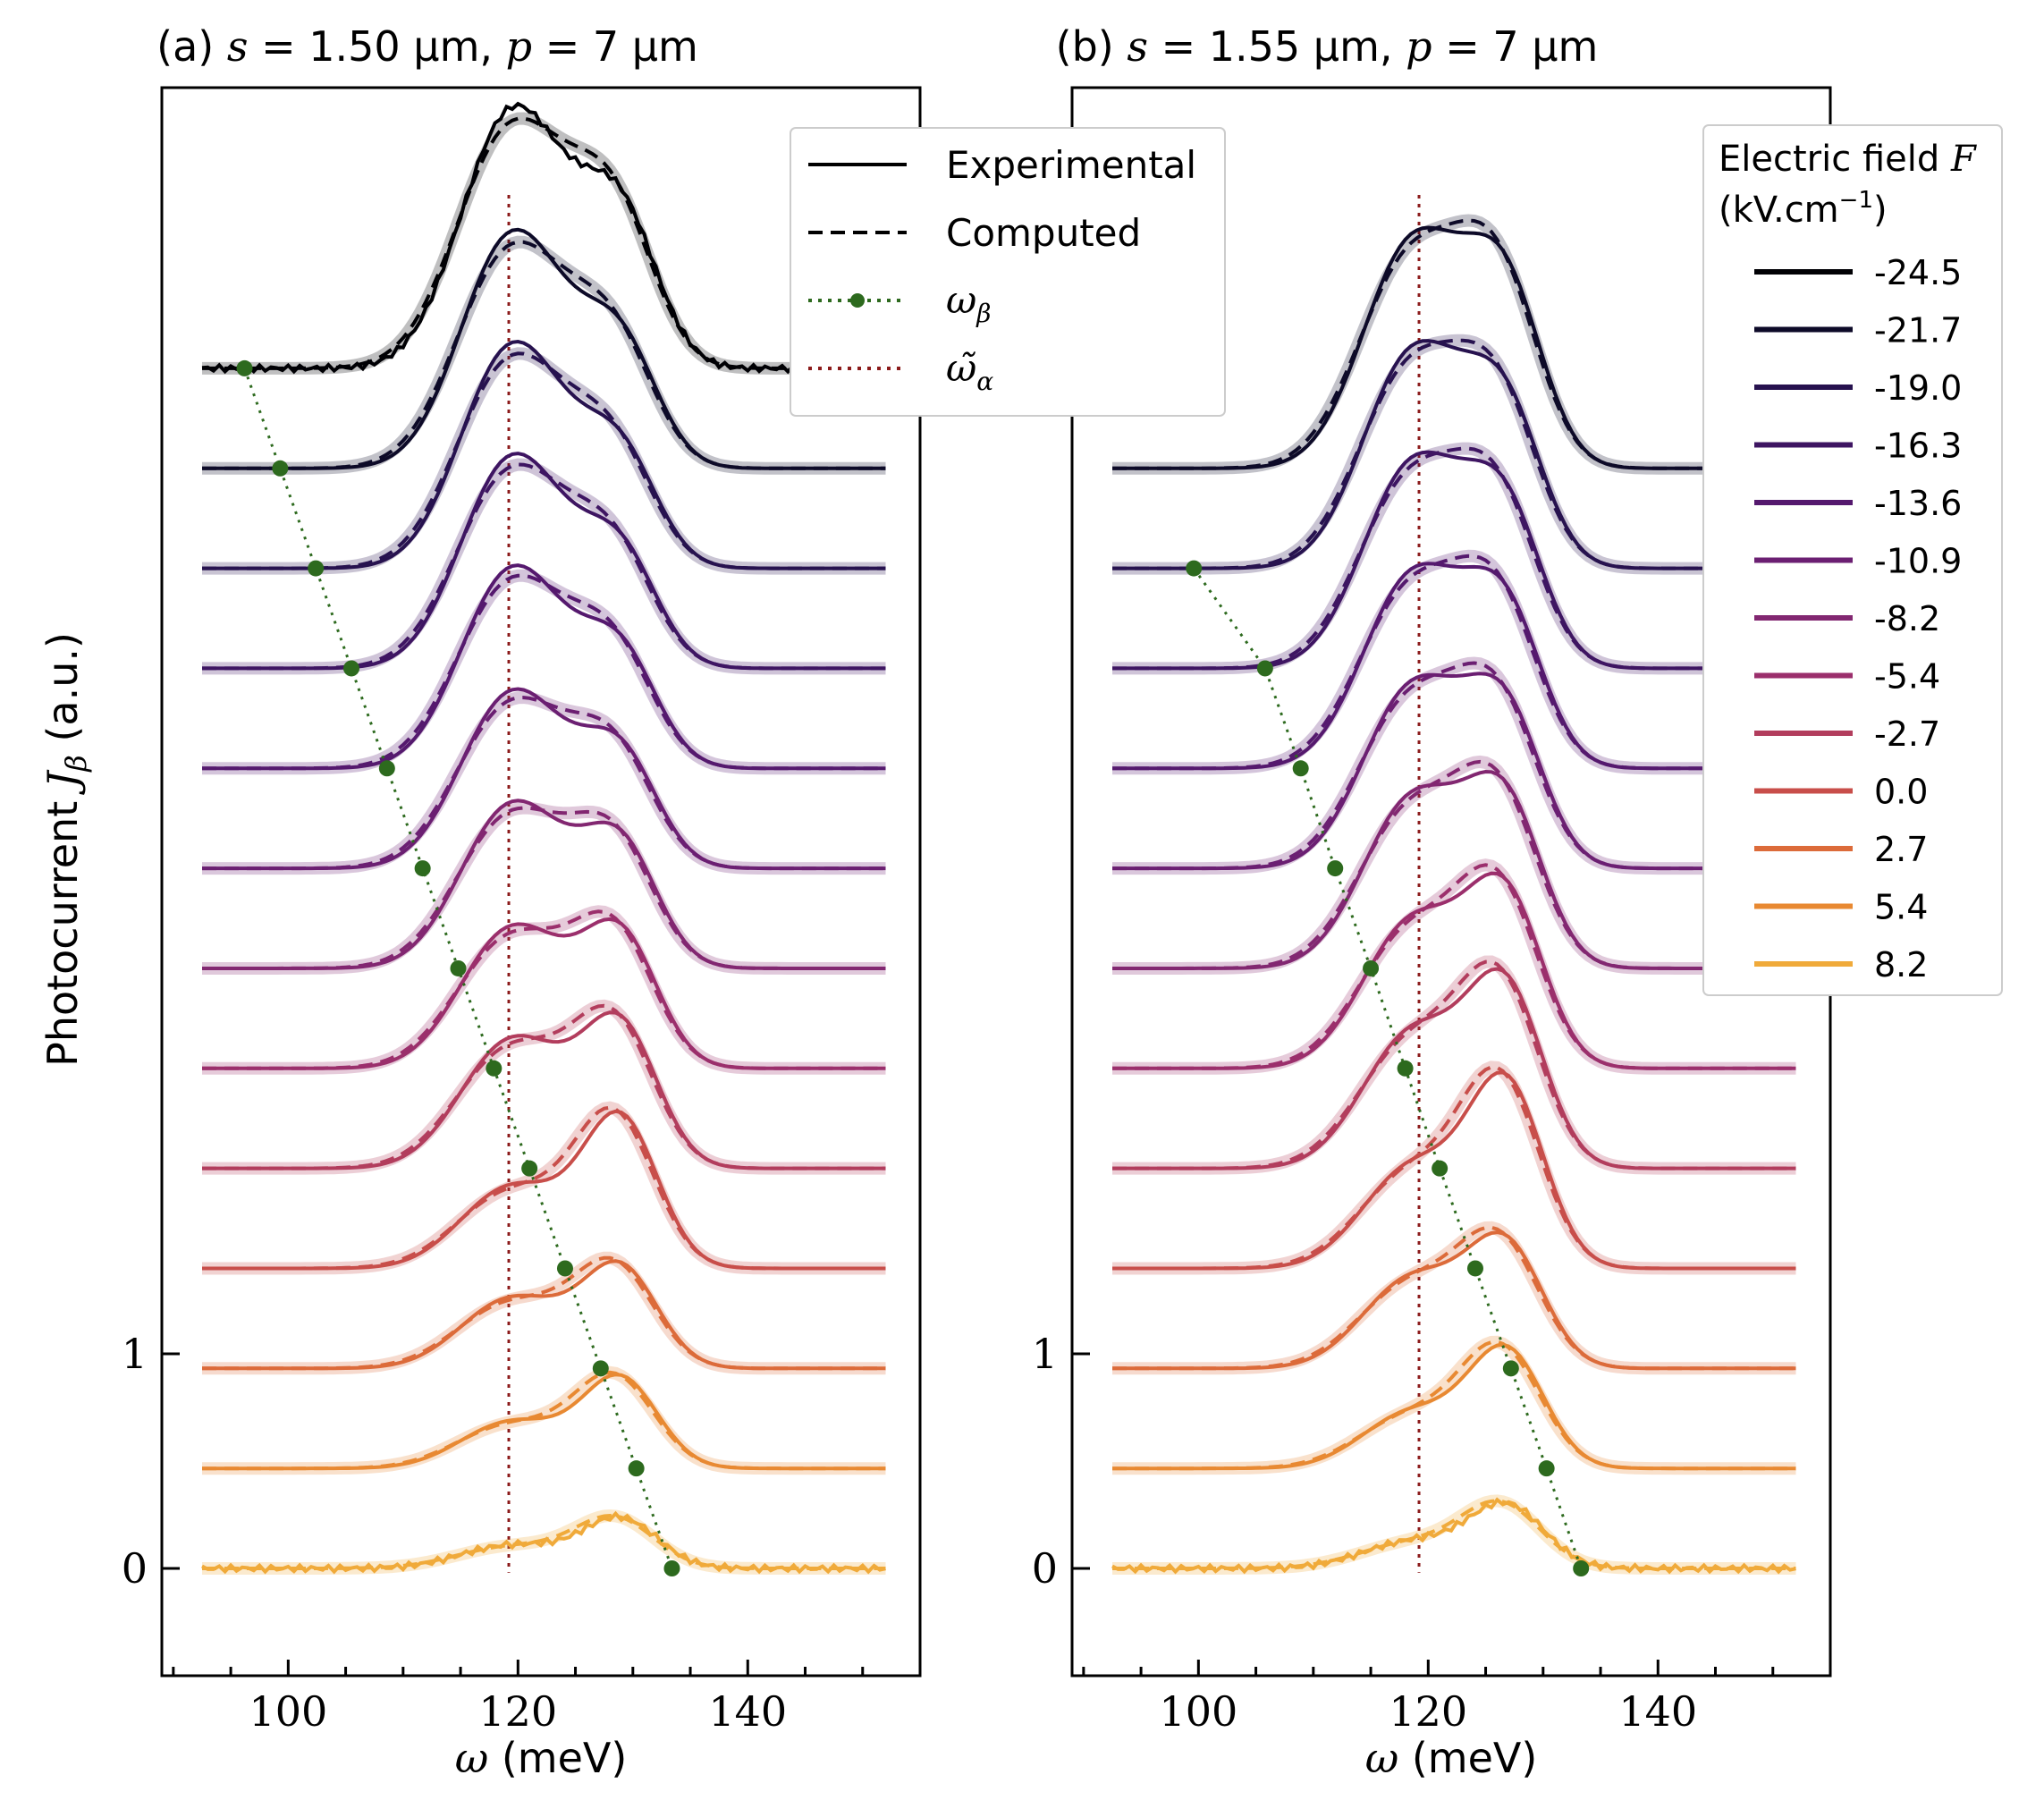 The height and width of the screenshot is (1817, 2044). What do you see at coordinates (288, 1711) in the screenshot?
I see `x-tick-label: 100` at bounding box center [288, 1711].